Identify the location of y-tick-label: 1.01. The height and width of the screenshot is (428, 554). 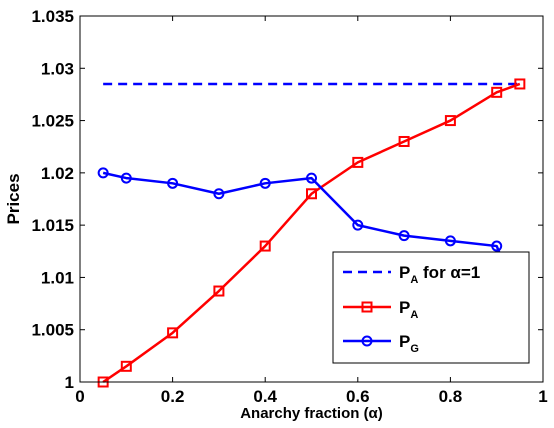
(57, 277).